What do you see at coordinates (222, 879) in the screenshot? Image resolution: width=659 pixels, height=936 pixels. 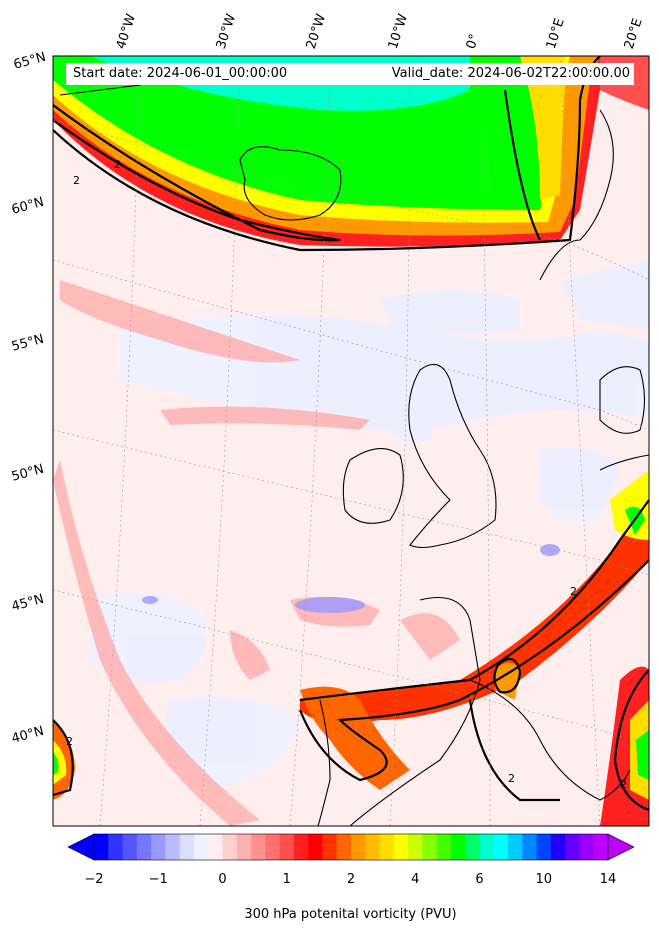 I see `colorbar-tick-label: 0` at bounding box center [222, 879].